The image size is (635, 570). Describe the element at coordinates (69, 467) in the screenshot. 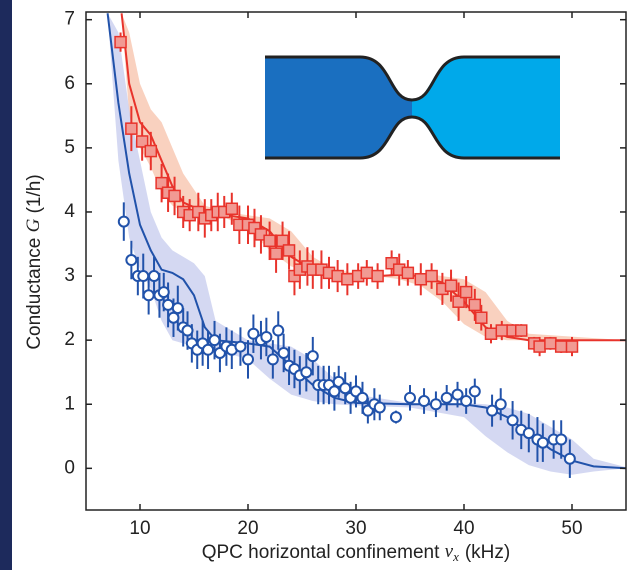

I see `y-tick-label: 0` at that location.